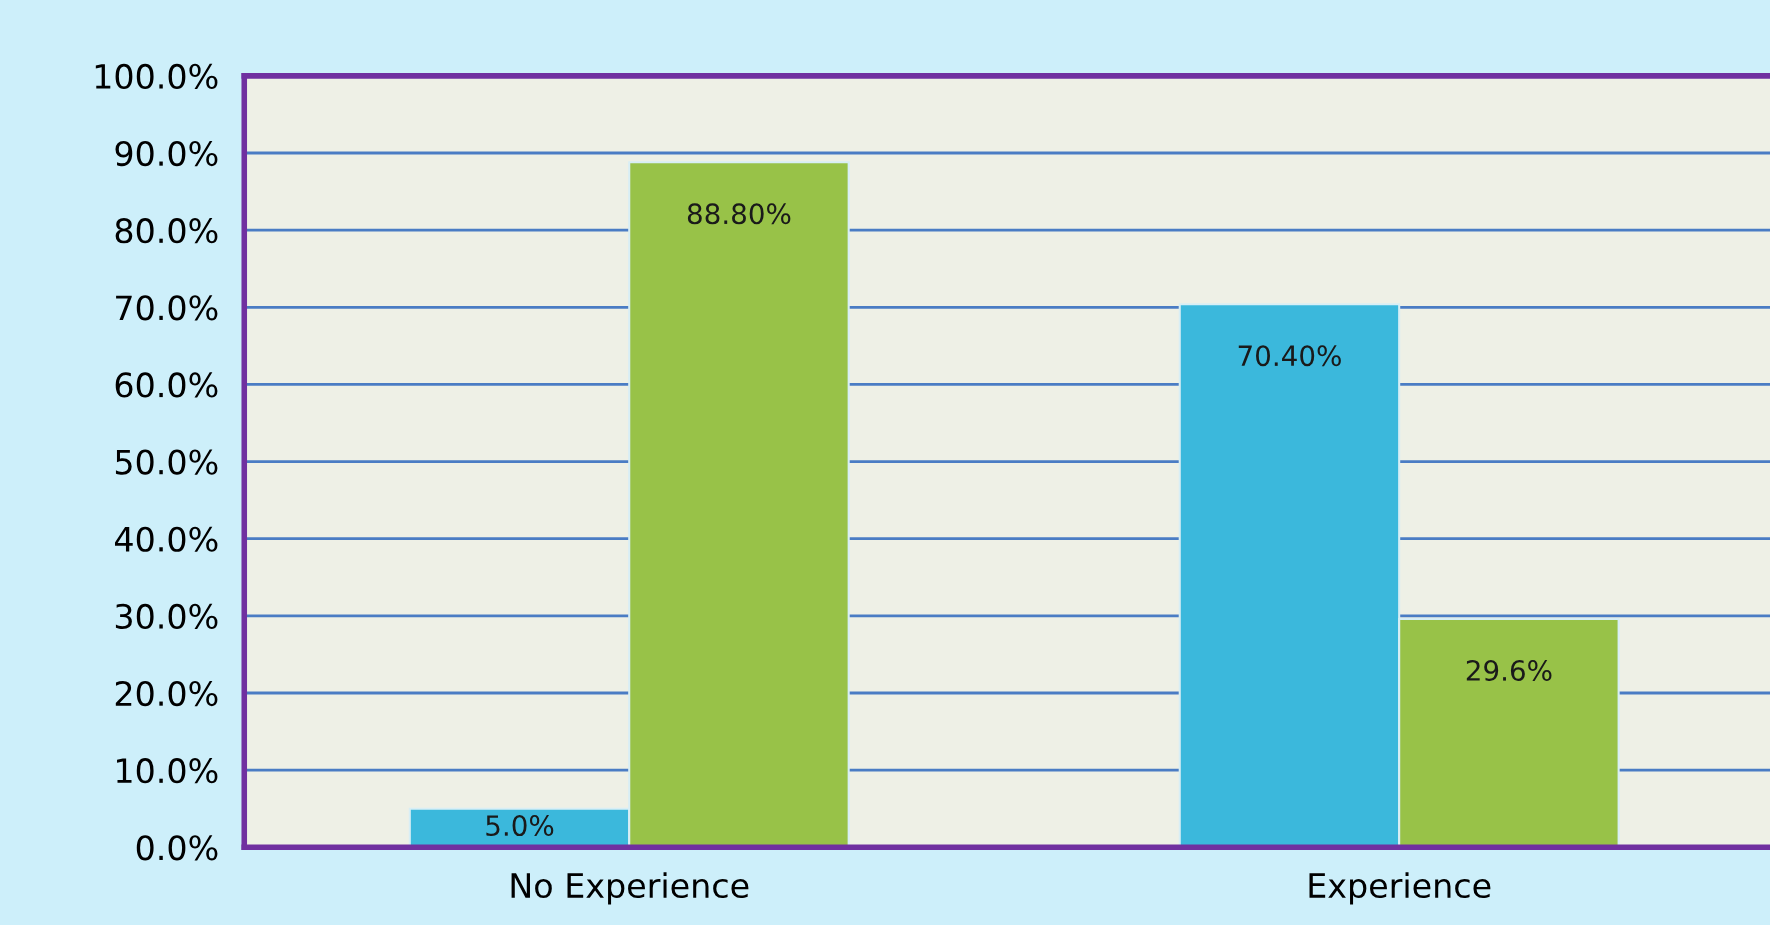 Image resolution: width=1770 pixels, height=925 pixels. What do you see at coordinates (177, 848) in the screenshot?
I see `y-tick-label: 0.0%` at bounding box center [177, 848].